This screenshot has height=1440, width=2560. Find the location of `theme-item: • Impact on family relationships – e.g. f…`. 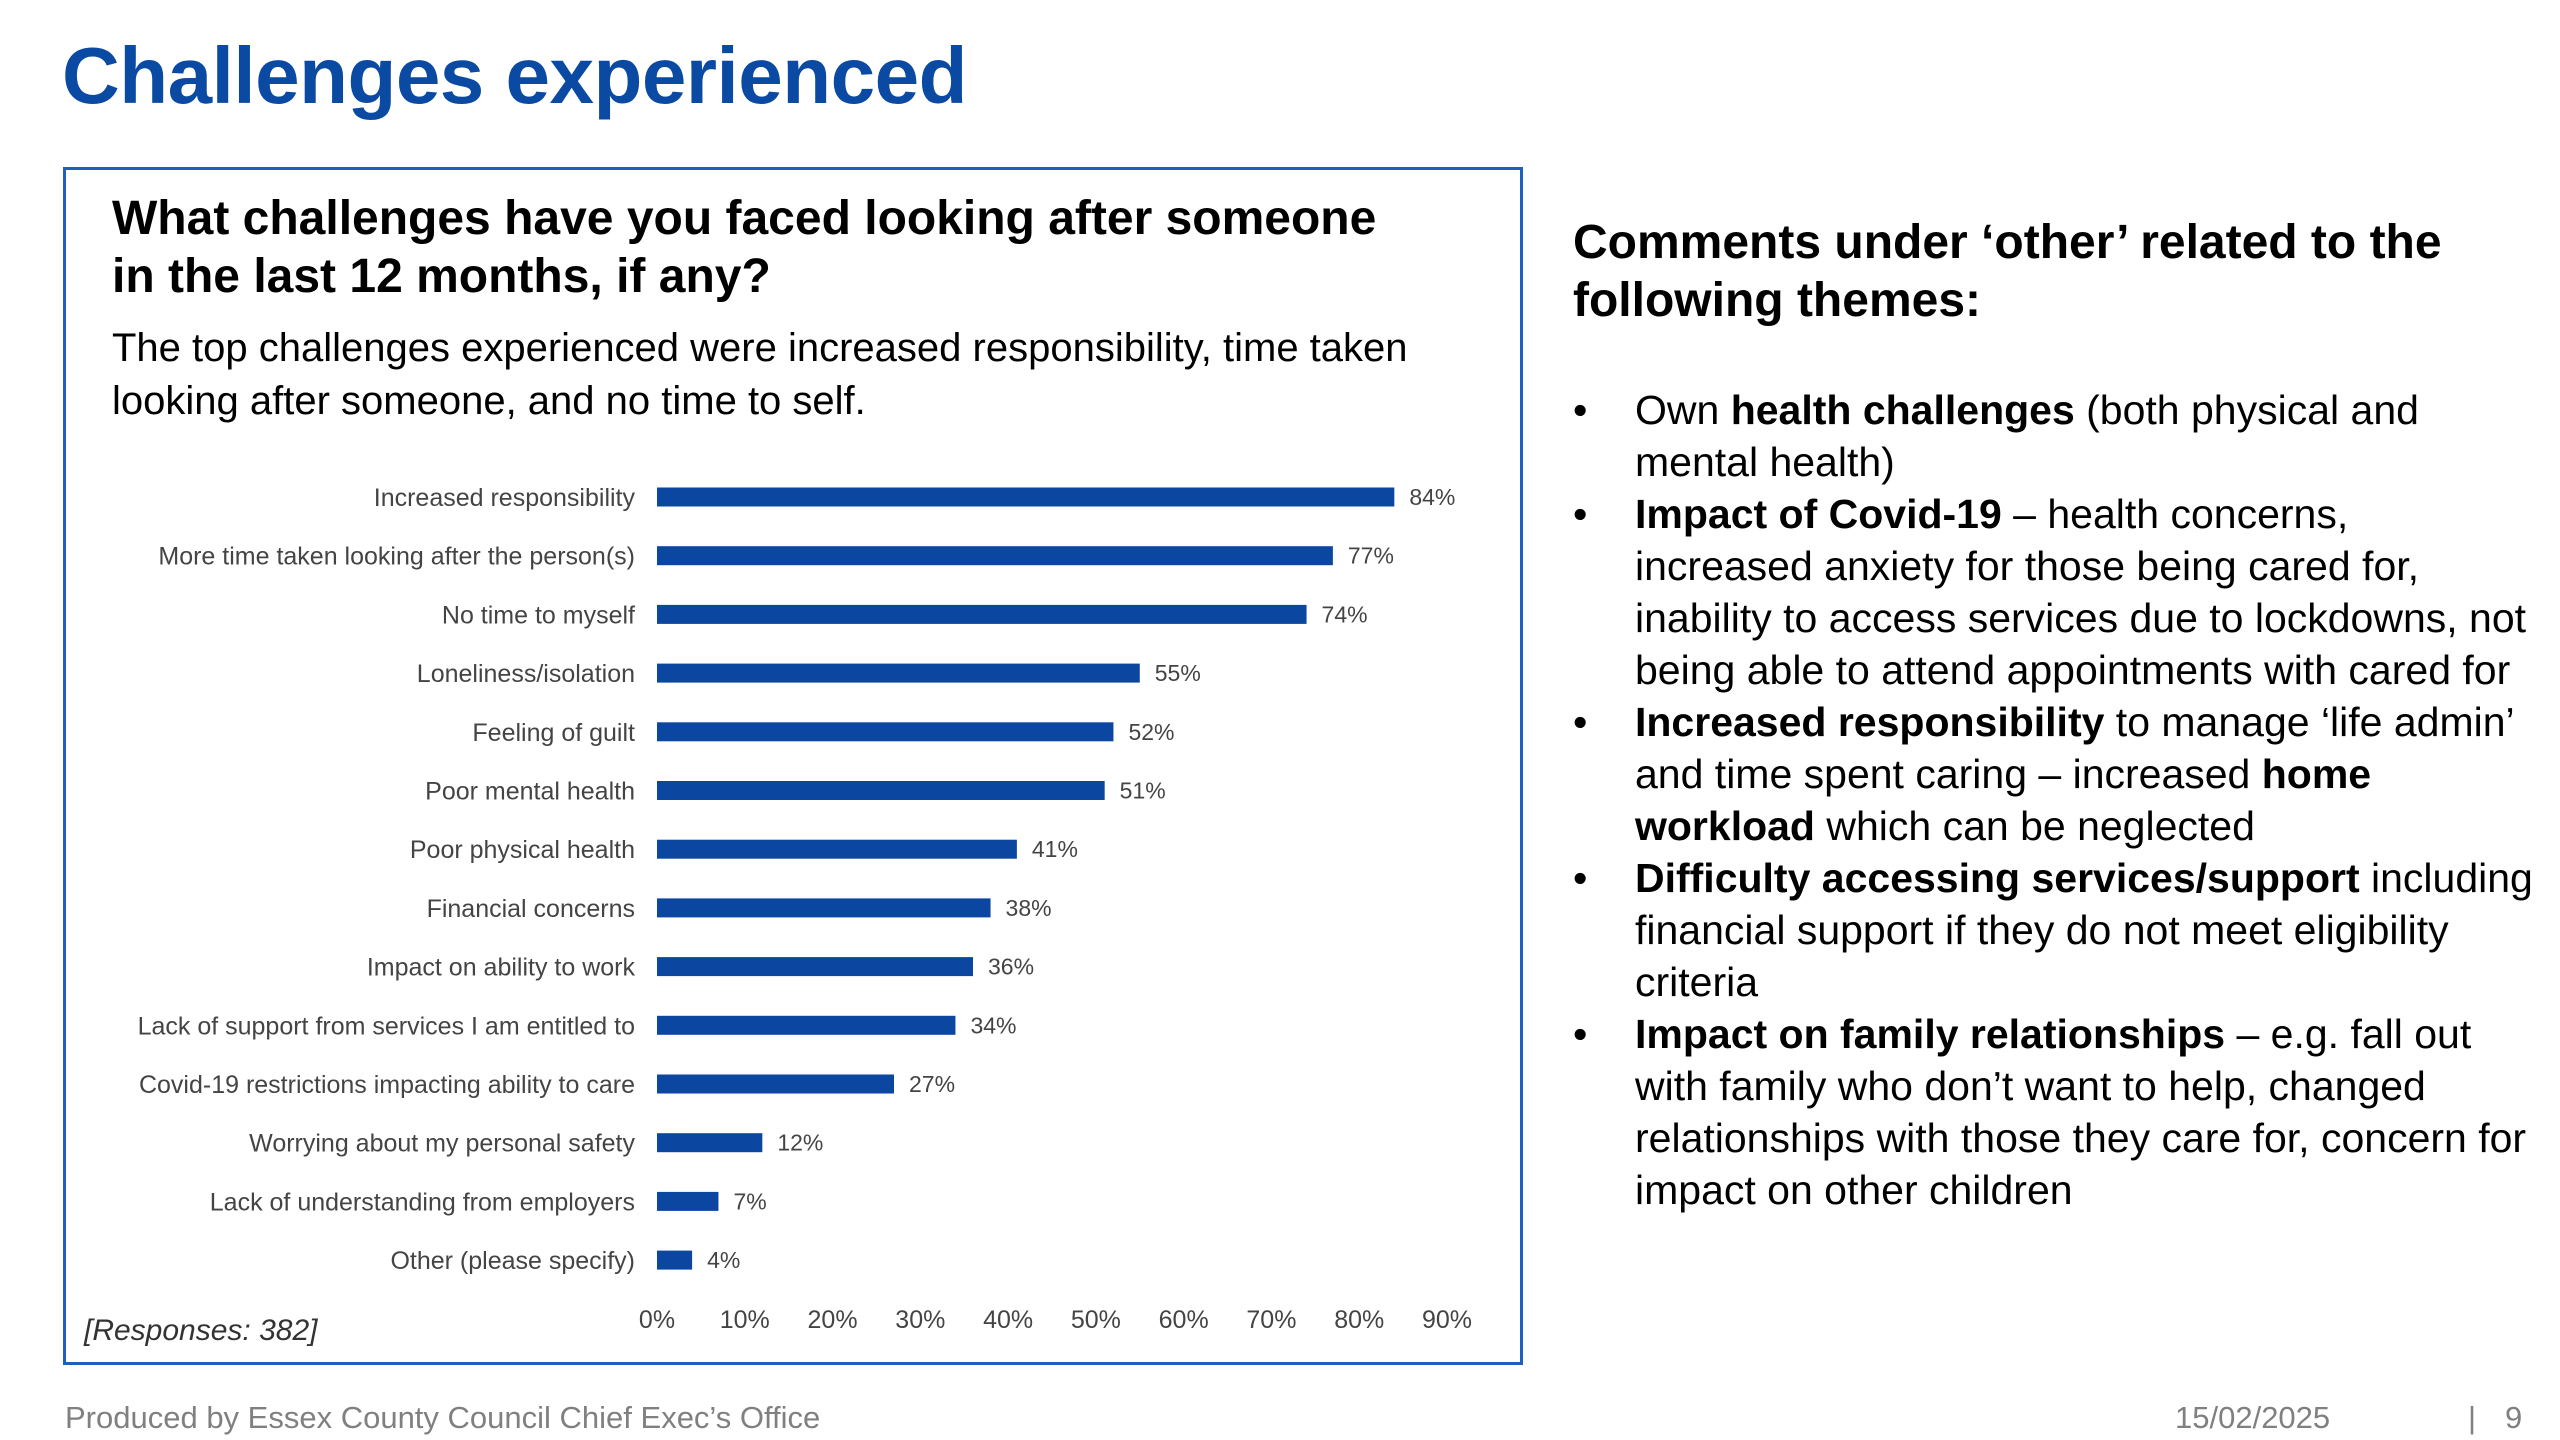

theme-item: • Impact on family relationships – e.g. f… is located at coordinates (2053, 1112).